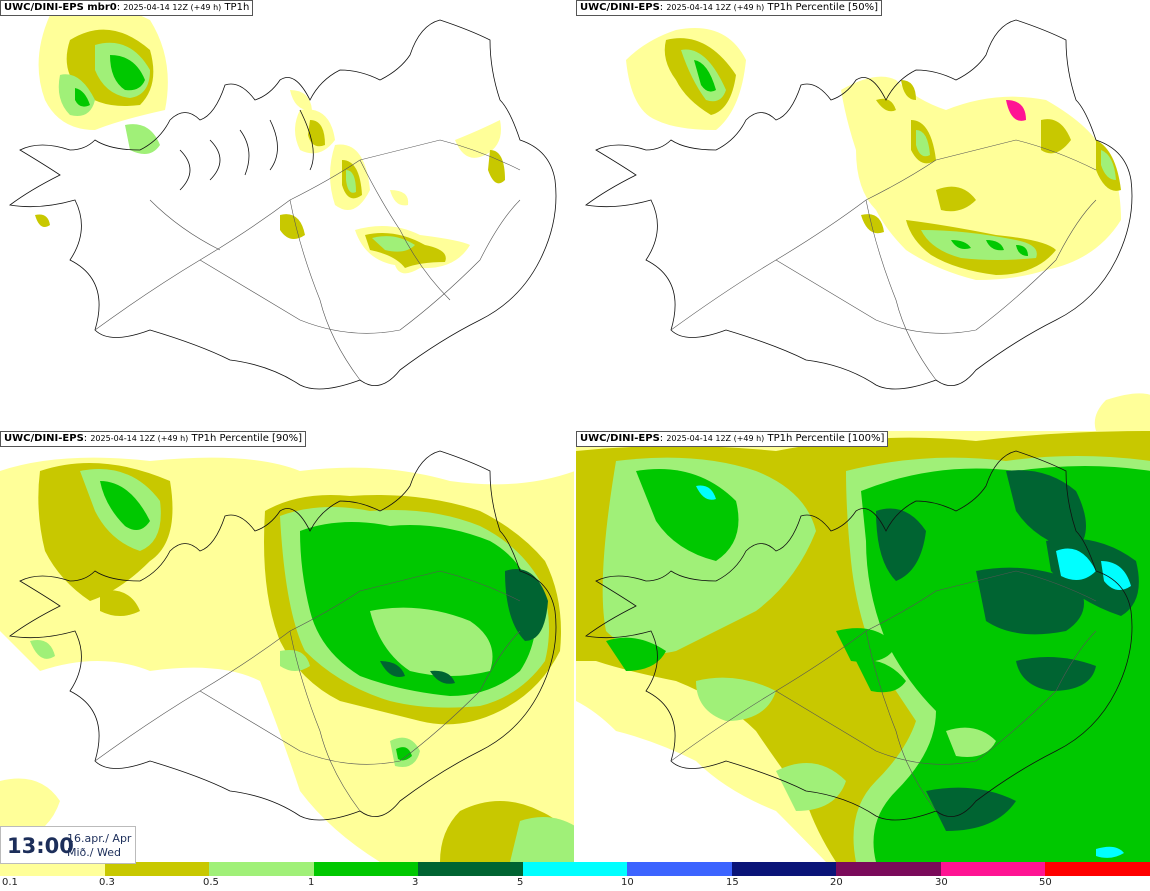 This screenshot has height=891, width=1150. What do you see at coordinates (94, 852) in the screenshot?
I see `valid-weekday: Mið./ Wed` at bounding box center [94, 852].